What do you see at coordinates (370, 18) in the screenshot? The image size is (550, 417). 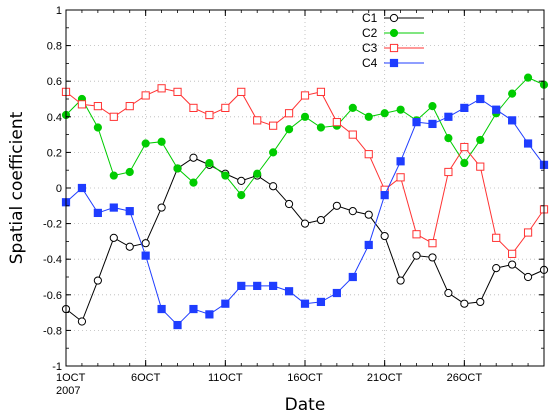 I see `legend-label: C1` at bounding box center [370, 18].